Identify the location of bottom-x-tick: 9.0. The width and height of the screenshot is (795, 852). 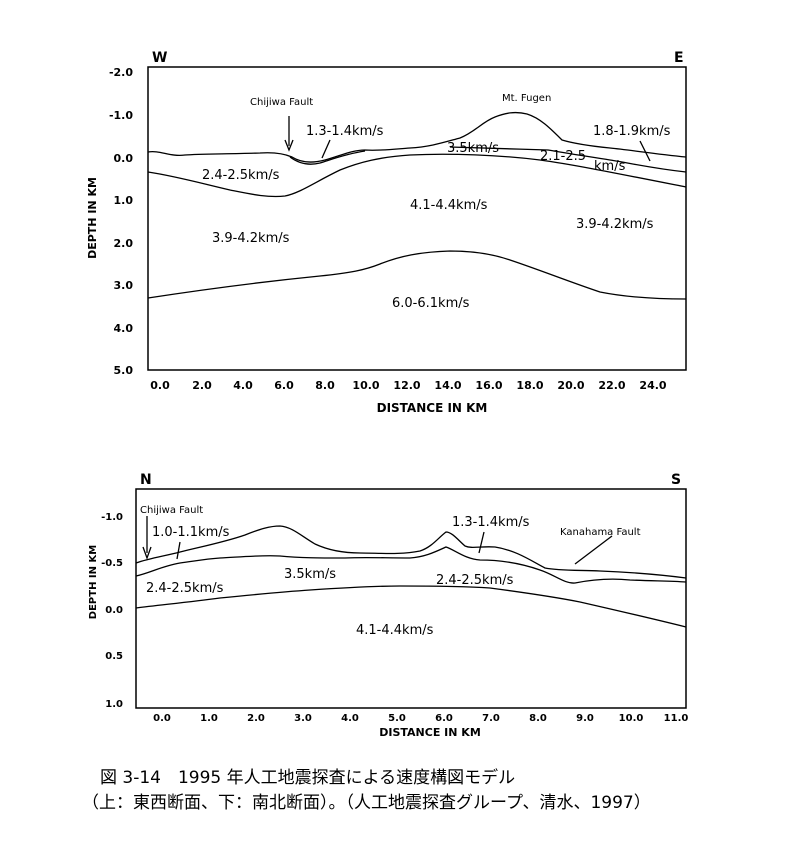
(585, 718).